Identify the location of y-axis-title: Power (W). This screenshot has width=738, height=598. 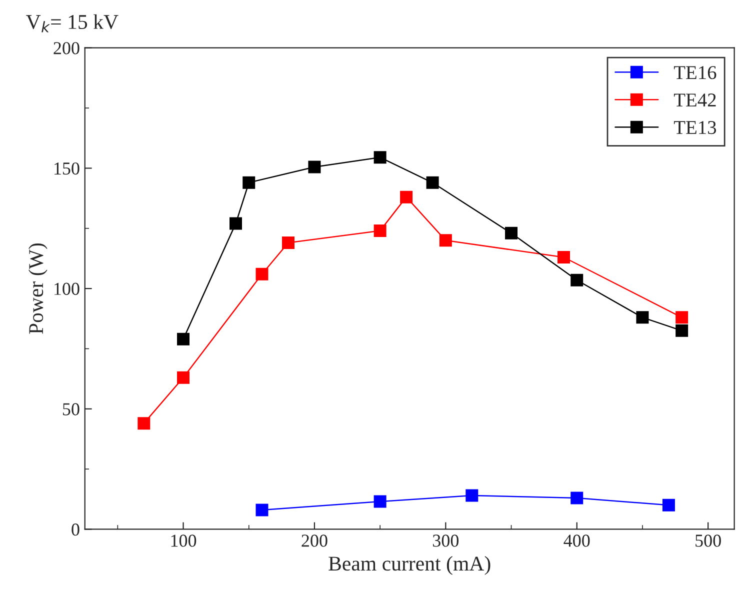
(38, 288).